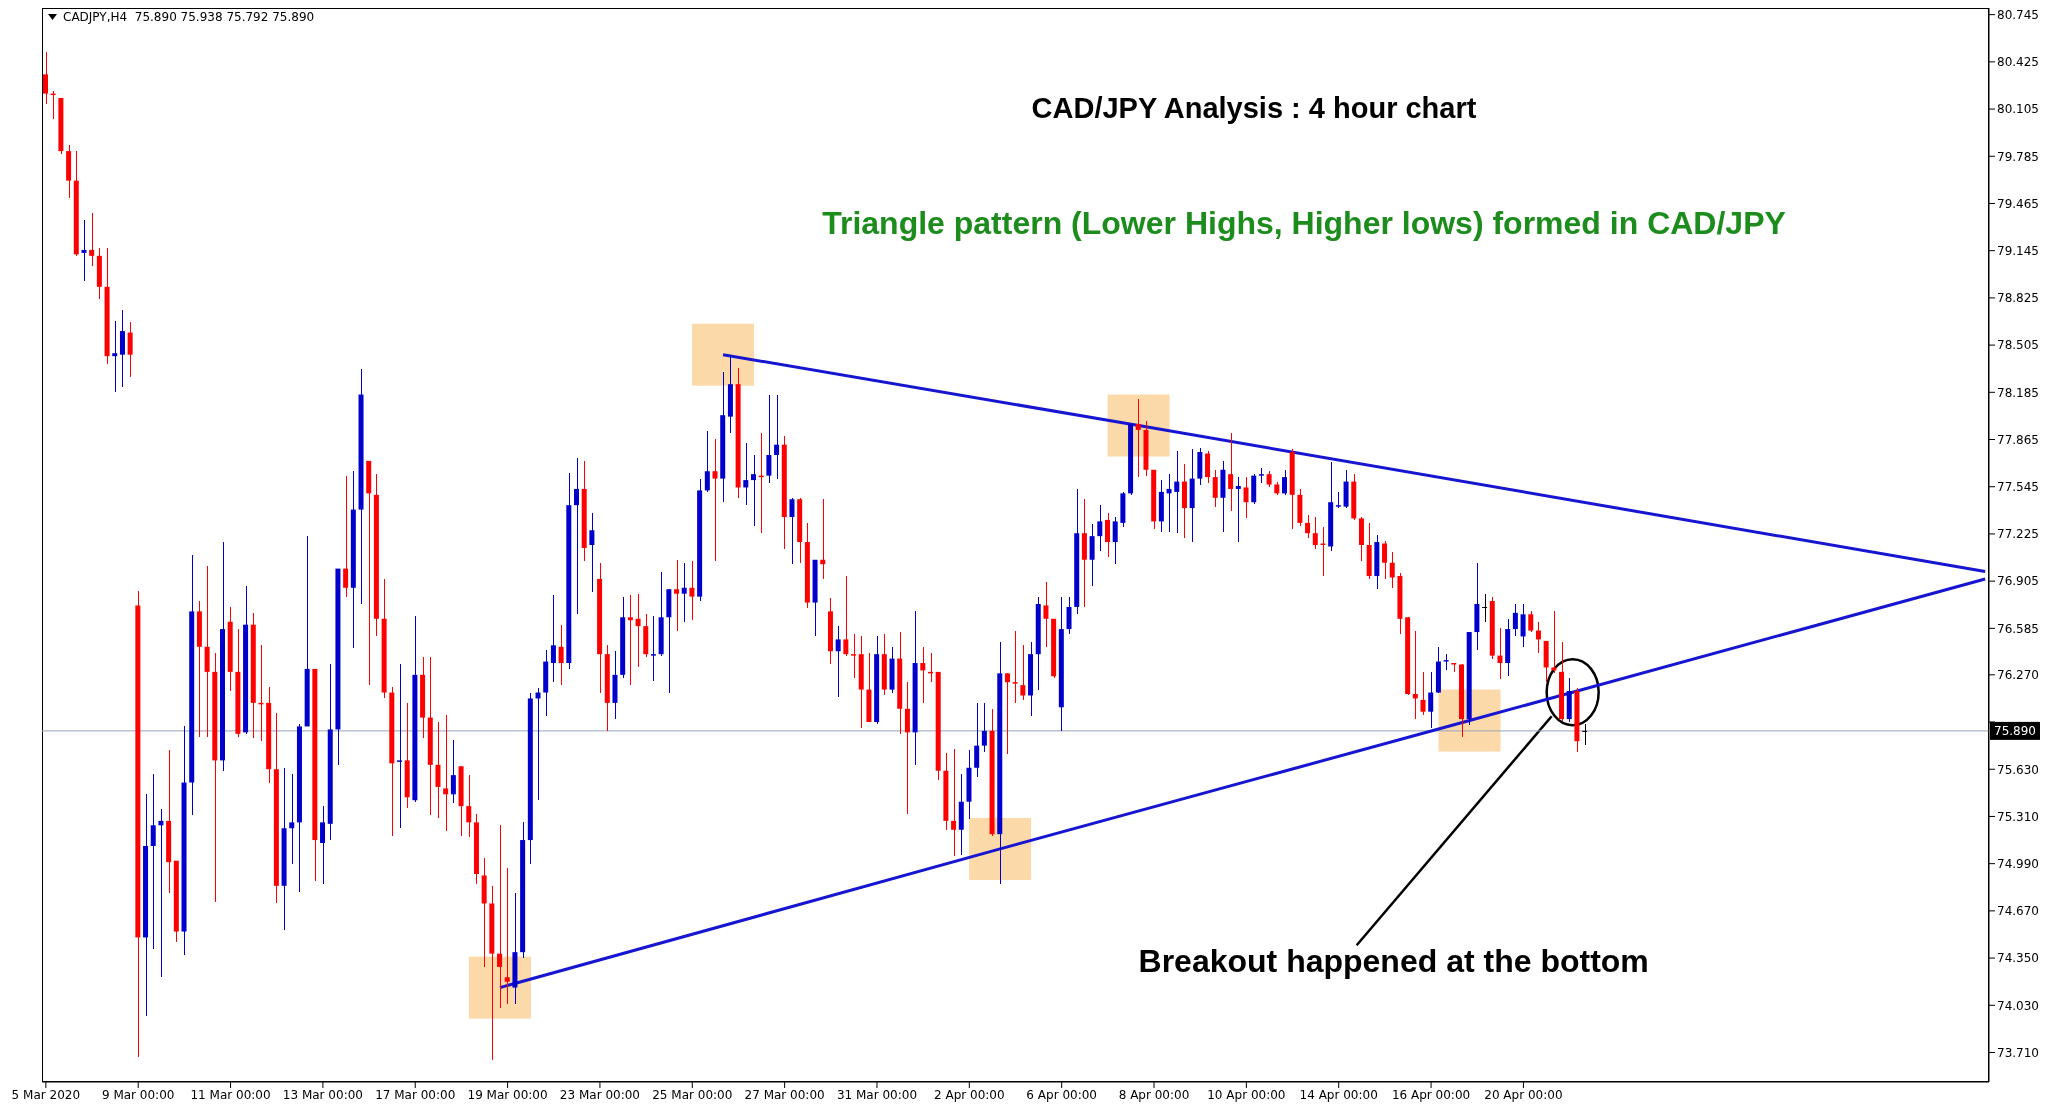 This screenshot has height=1116, width=2048. Describe the element at coordinates (692, 1094) in the screenshot. I see `x-tick-label: 25 Mar 00:00` at that location.